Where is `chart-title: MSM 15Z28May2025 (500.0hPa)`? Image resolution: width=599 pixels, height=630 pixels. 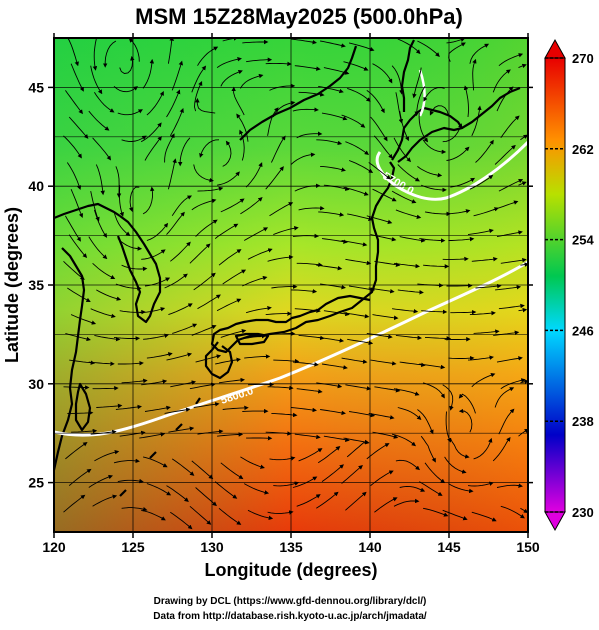
chart-title: MSM 15Z28May2025 (500.0hPa) is located at coordinates (299, 16).